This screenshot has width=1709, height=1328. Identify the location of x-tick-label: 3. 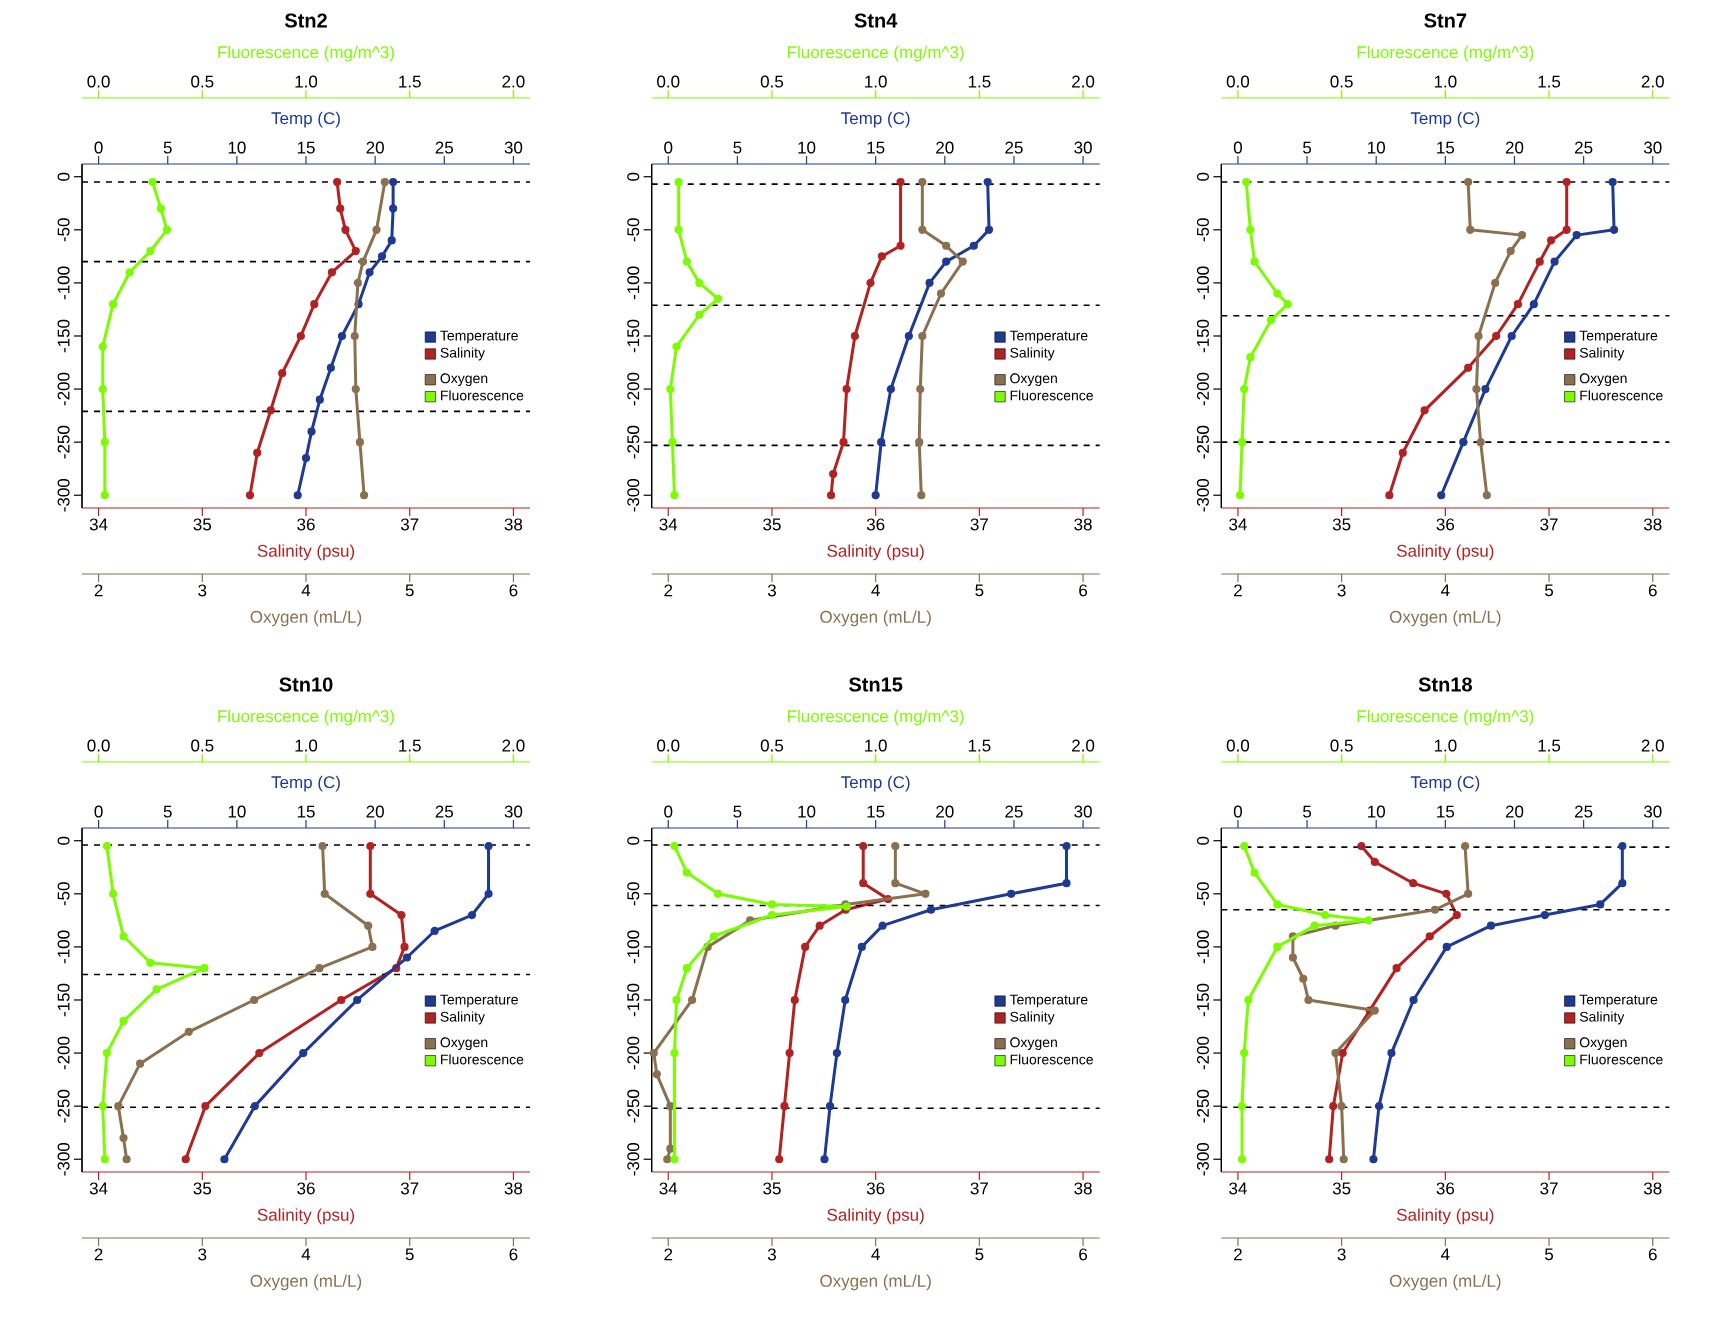
(771, 1254).